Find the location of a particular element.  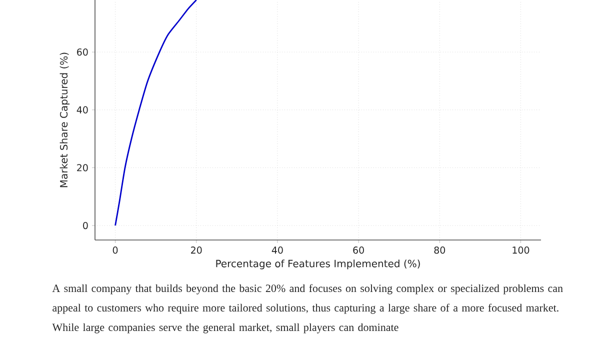

x-tick-label: 20 is located at coordinates (196, 250).